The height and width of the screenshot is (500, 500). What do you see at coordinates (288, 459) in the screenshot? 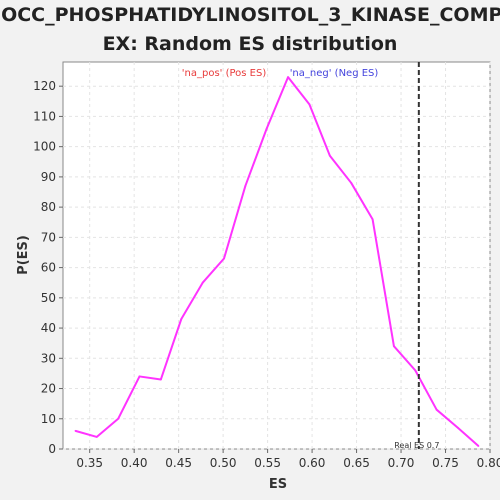
I see `x-axis-ticks: 0.35 0.40 0.45 0.50 0.55 0.60 0.65 0.70 0.75 0.80` at bounding box center [288, 459].